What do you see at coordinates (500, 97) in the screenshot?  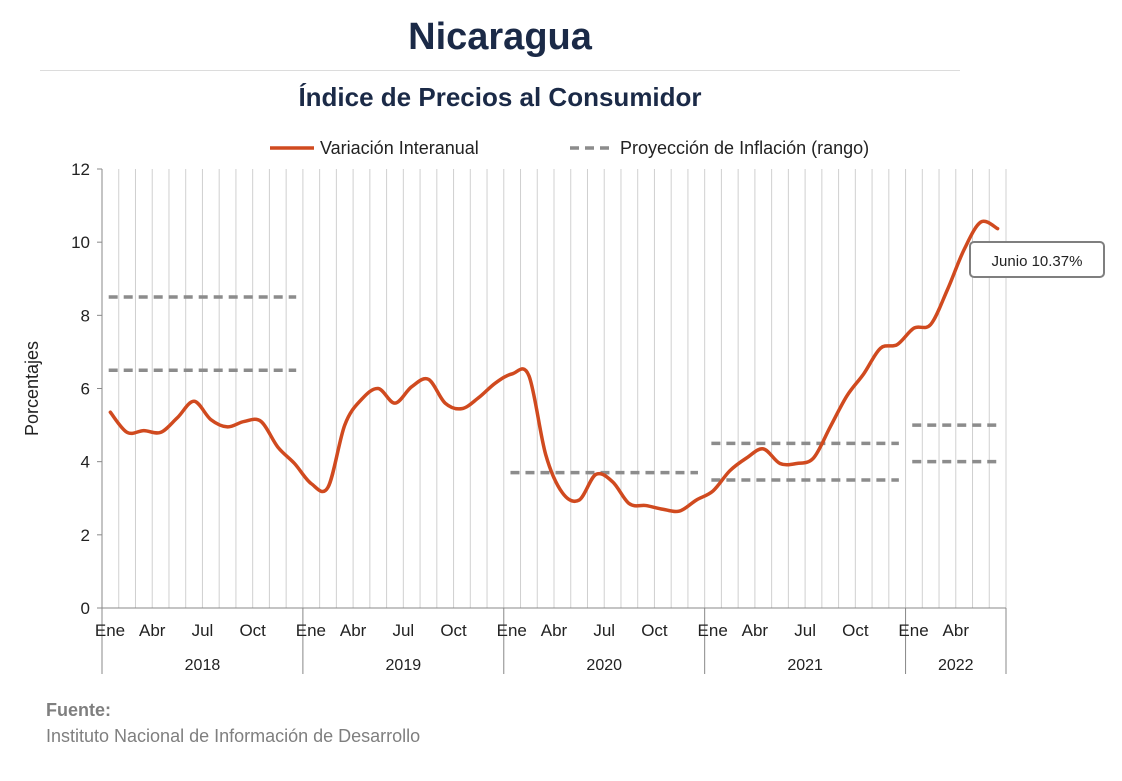 I see `chart-subtitle: Índice de Precios al Consumidor` at bounding box center [500, 97].